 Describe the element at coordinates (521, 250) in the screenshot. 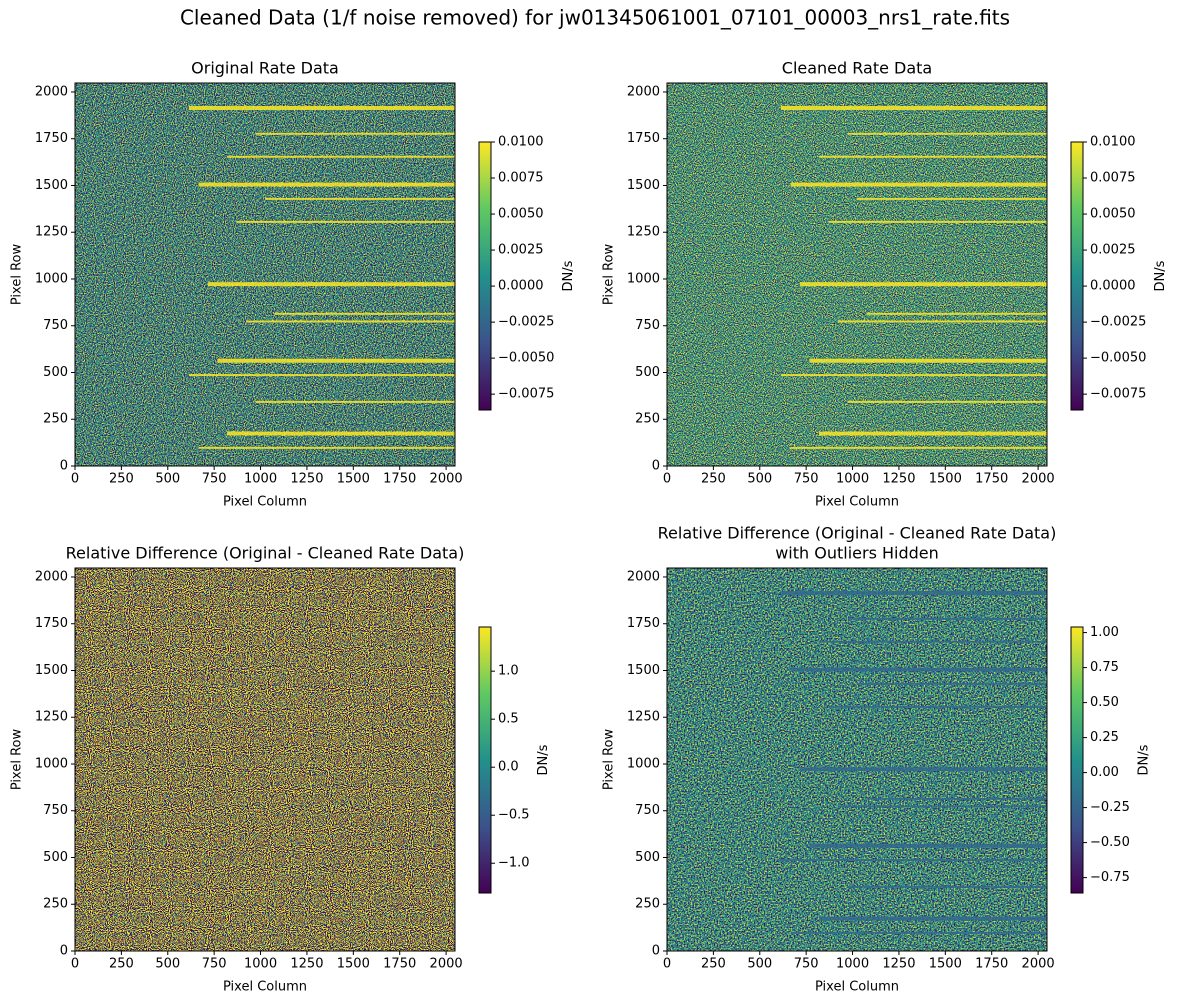

I see `colorbar-tick-label: 0.0025` at that location.